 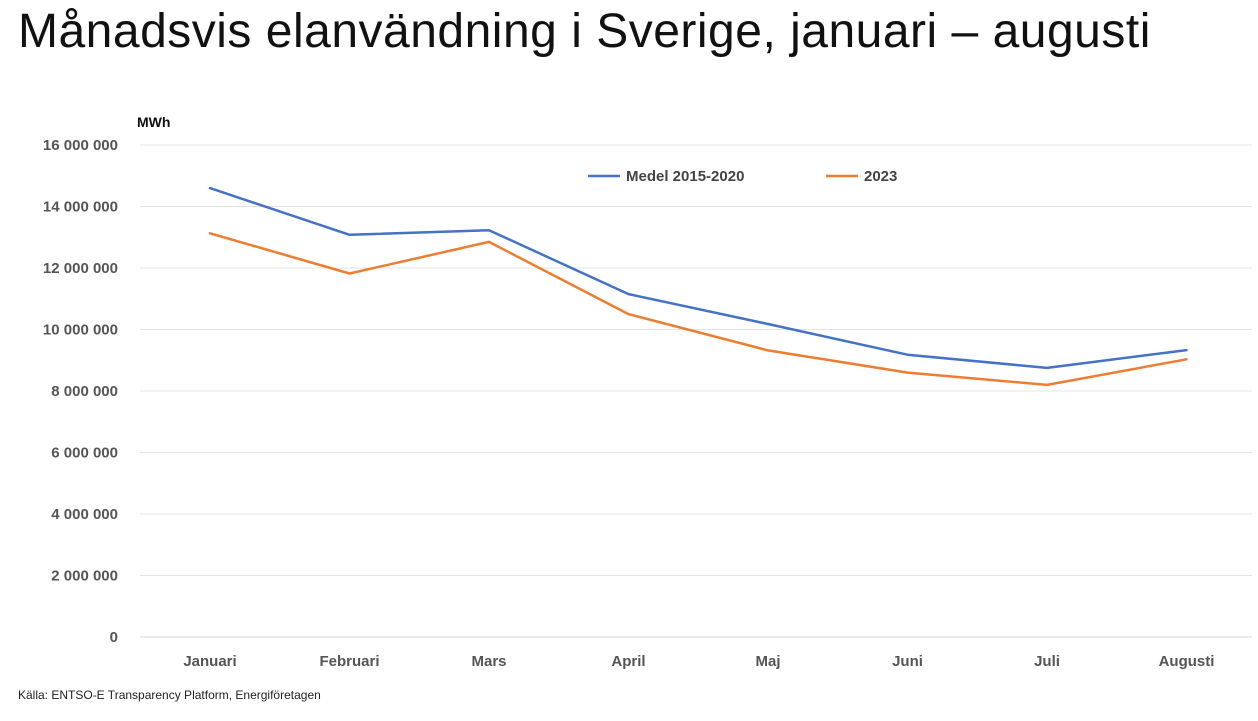 I want to click on y-tick-label: 0, so click(x=114, y=637).